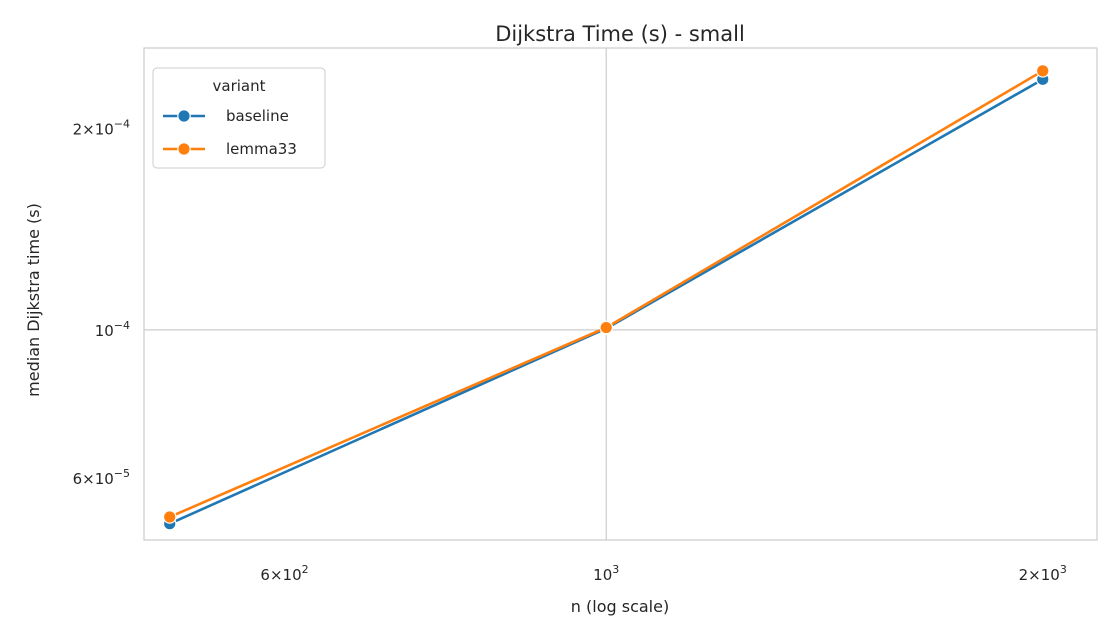  What do you see at coordinates (101, 303) in the screenshot?
I see `y-ticks: 6×10⁻⁵ 10−4 2×10⁻⁴` at bounding box center [101, 303].